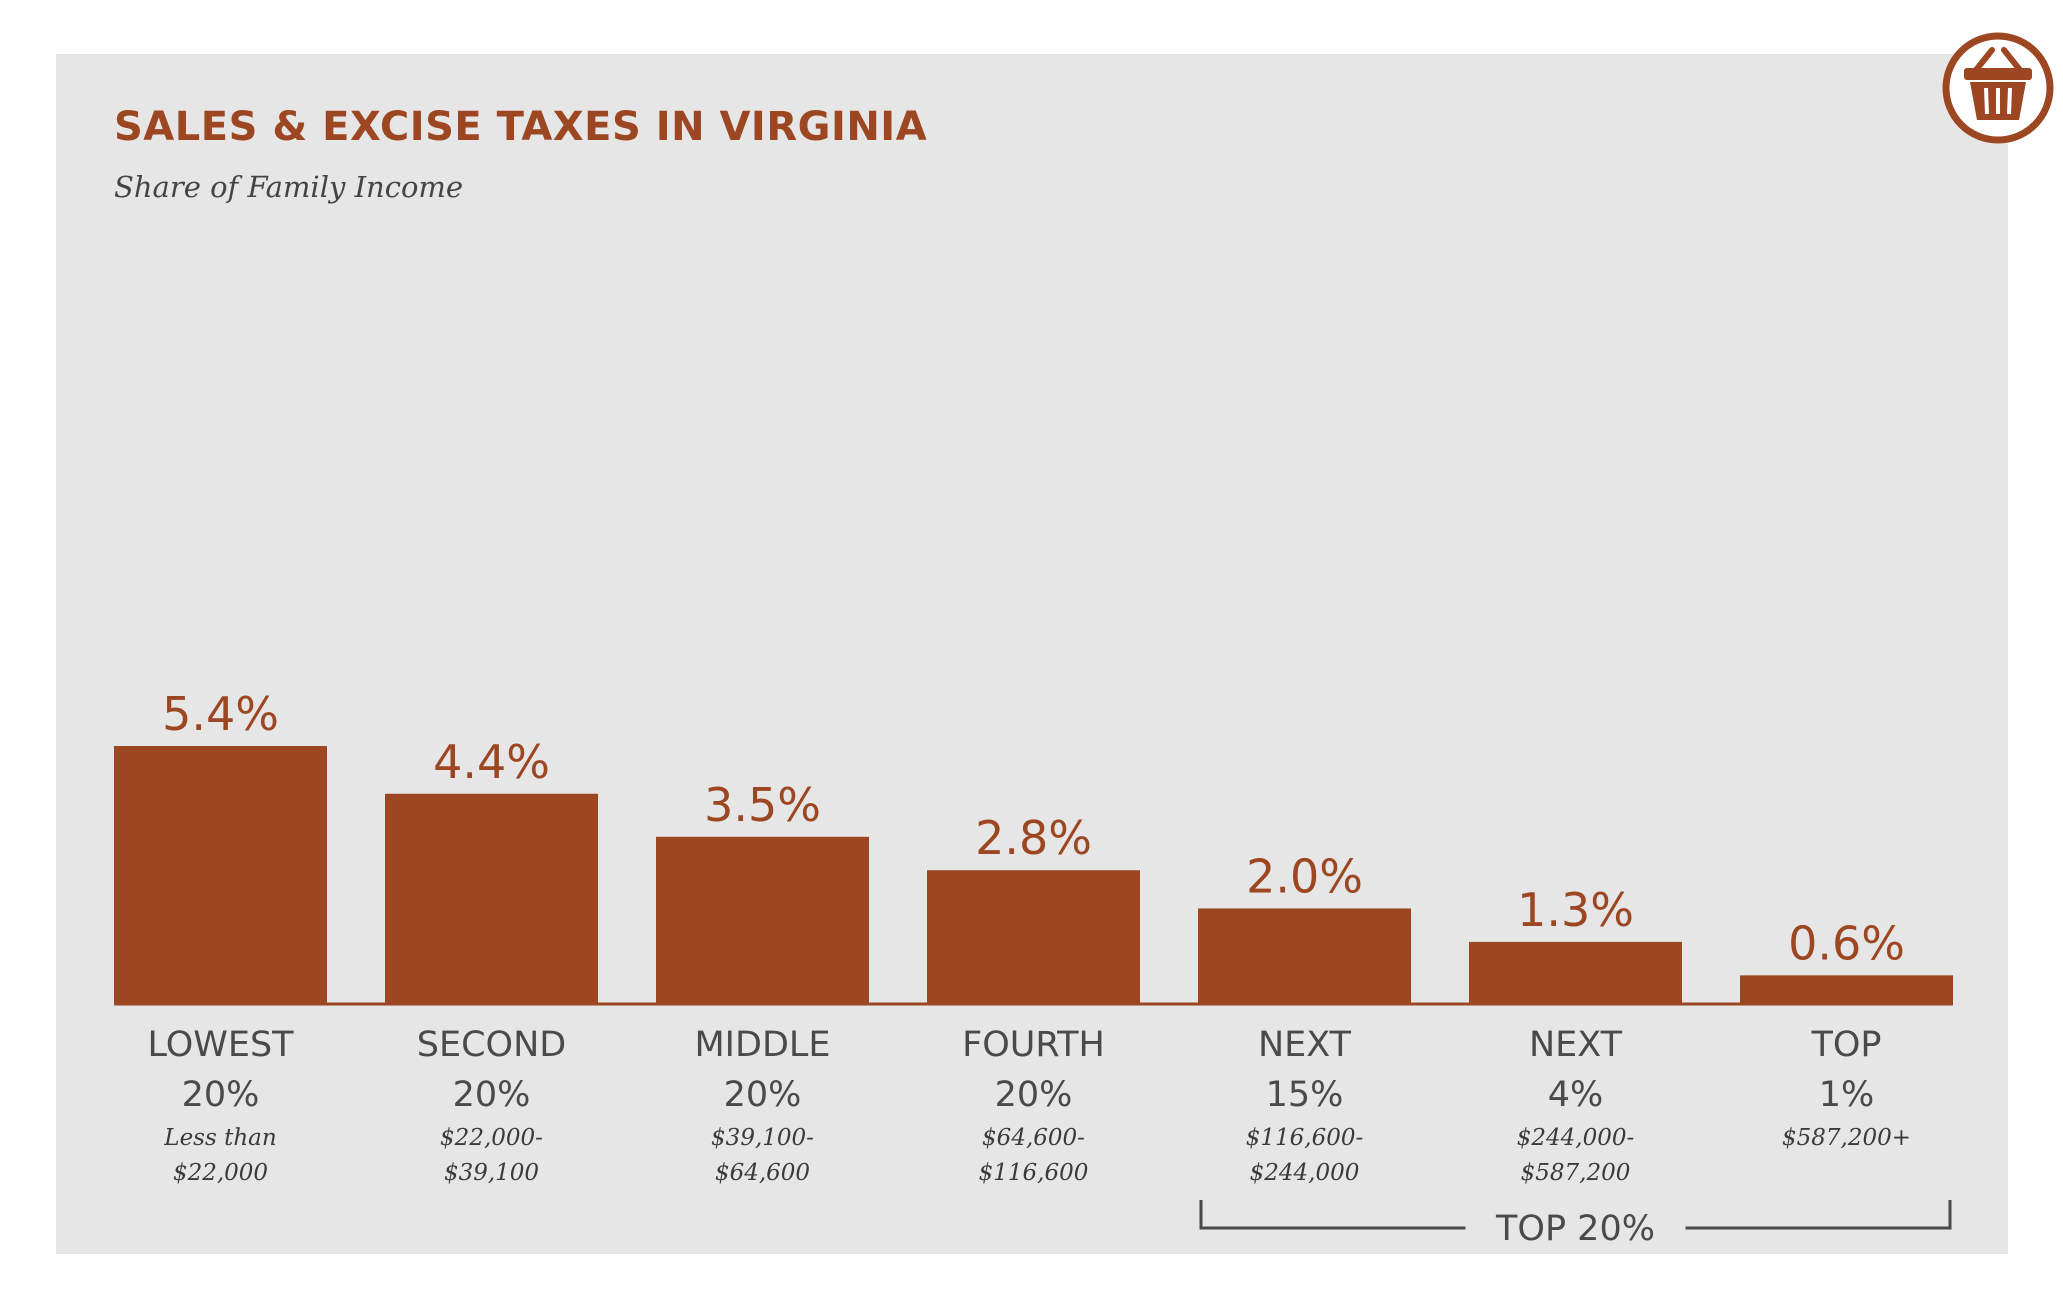 This screenshot has width=2063, height=1307. What do you see at coordinates (1305, 1045) in the screenshot?
I see `category-label-5: NEXT` at bounding box center [1305, 1045].